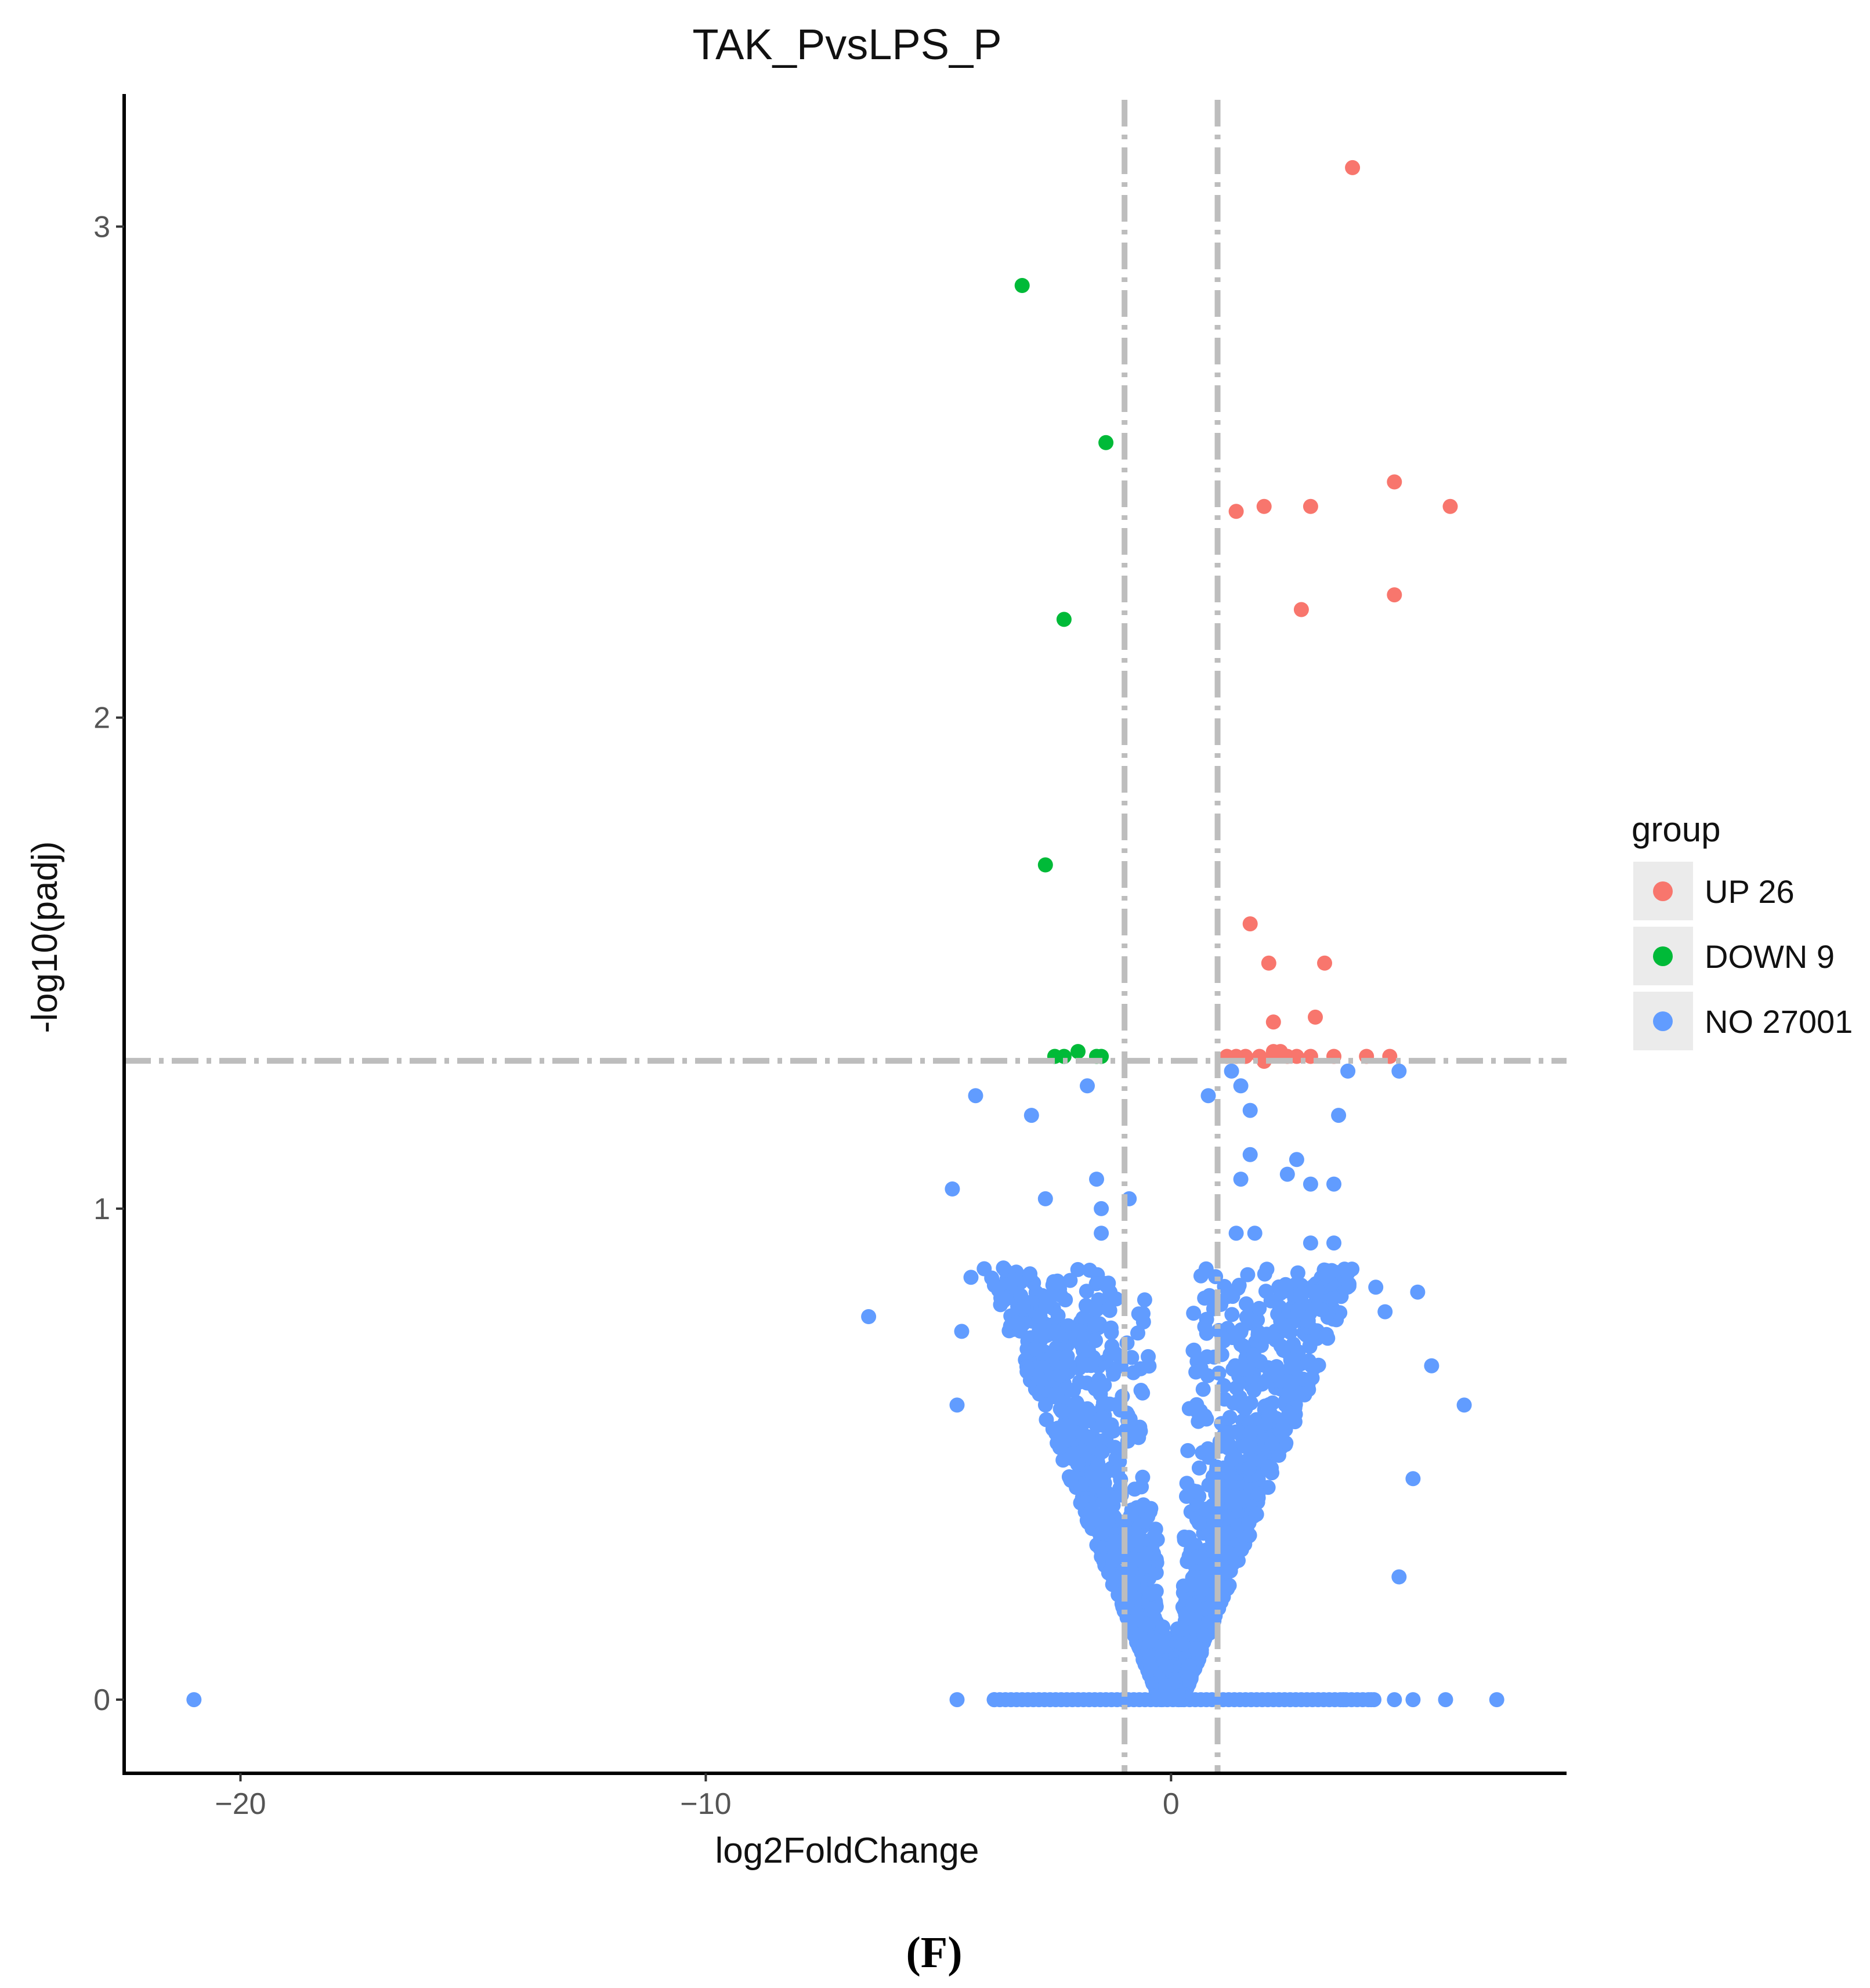 The image size is (1870, 1988). Describe the element at coordinates (101, 1700) in the screenshot. I see `y-tick-label: 0` at that location.